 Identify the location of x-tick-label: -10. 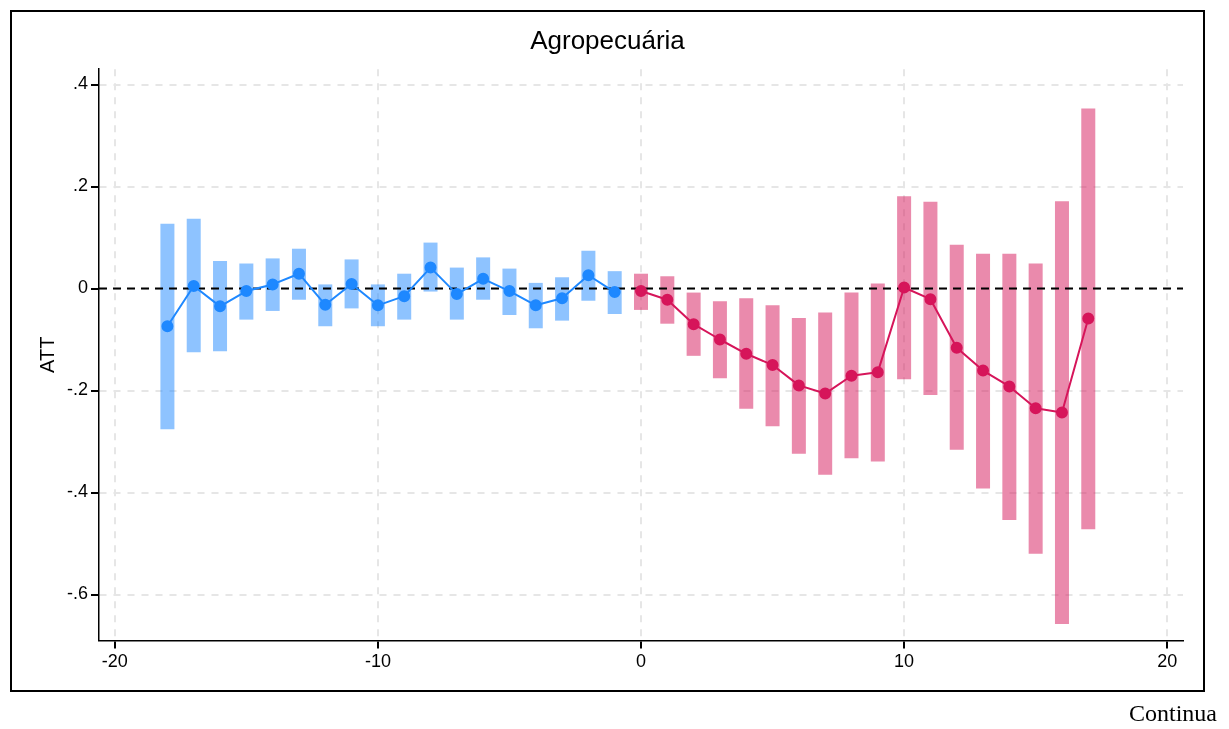
(377, 661).